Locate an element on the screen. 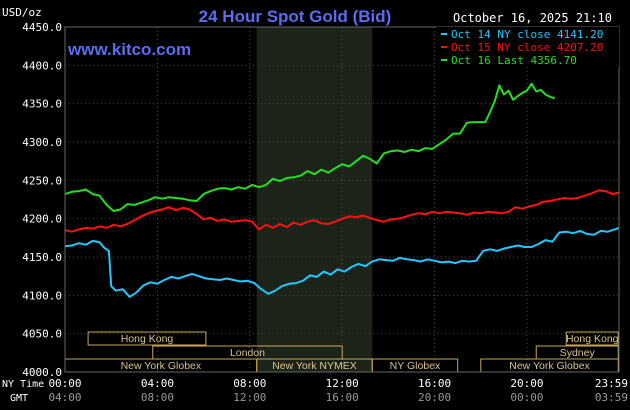 This screenshot has width=630, height=410. x-tick-label-ny: 12:00 is located at coordinates (342, 383).